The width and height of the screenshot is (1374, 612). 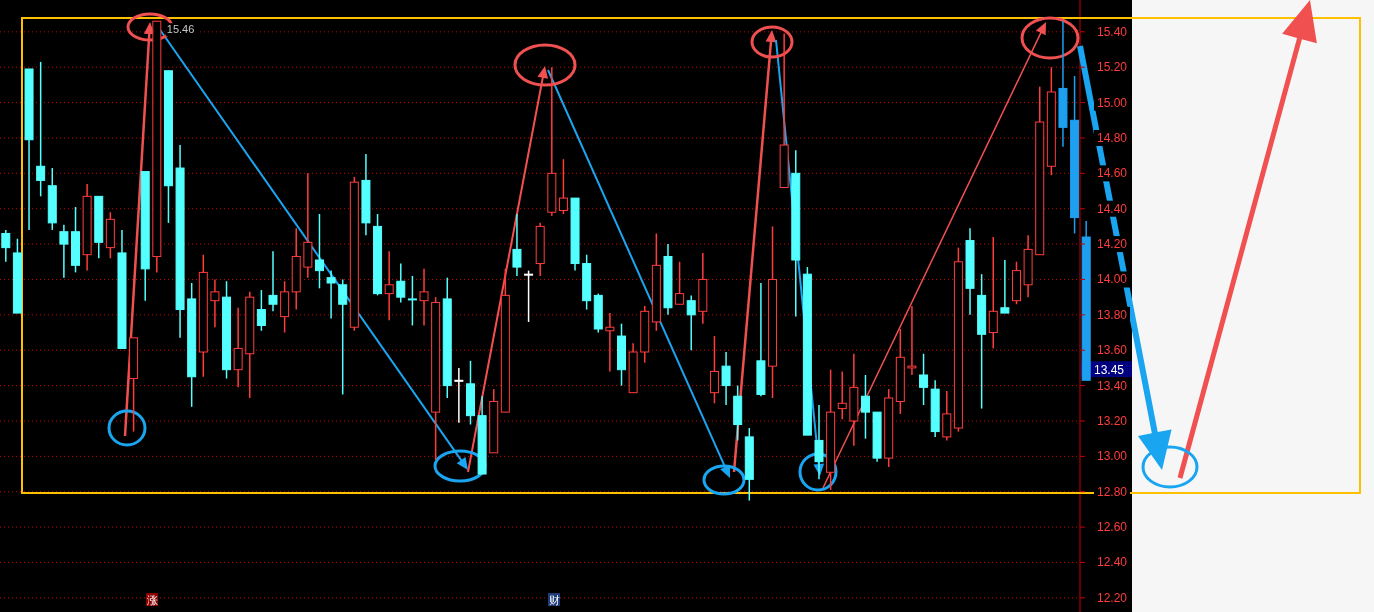 What do you see at coordinates (1112, 385) in the screenshot?
I see `y-tick-label: 13.40` at bounding box center [1112, 385].